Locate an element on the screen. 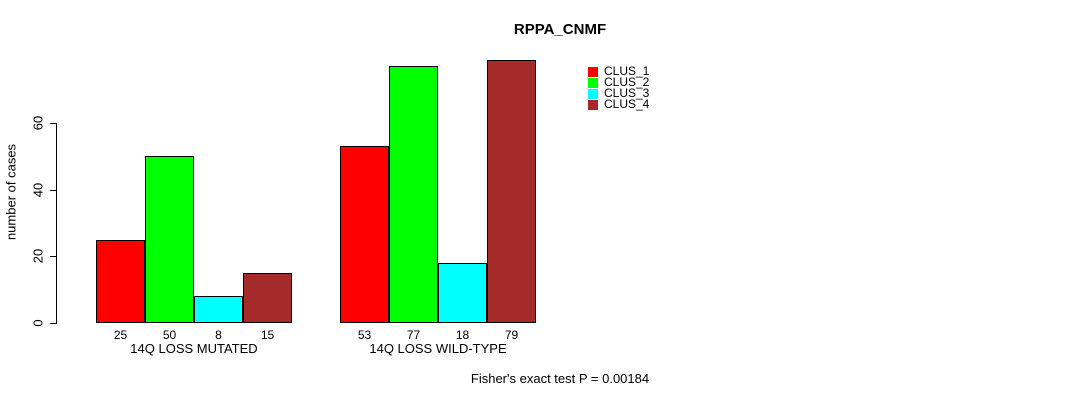 The width and height of the screenshot is (1090, 400). legend-label: CLUS_4 is located at coordinates (627, 104).